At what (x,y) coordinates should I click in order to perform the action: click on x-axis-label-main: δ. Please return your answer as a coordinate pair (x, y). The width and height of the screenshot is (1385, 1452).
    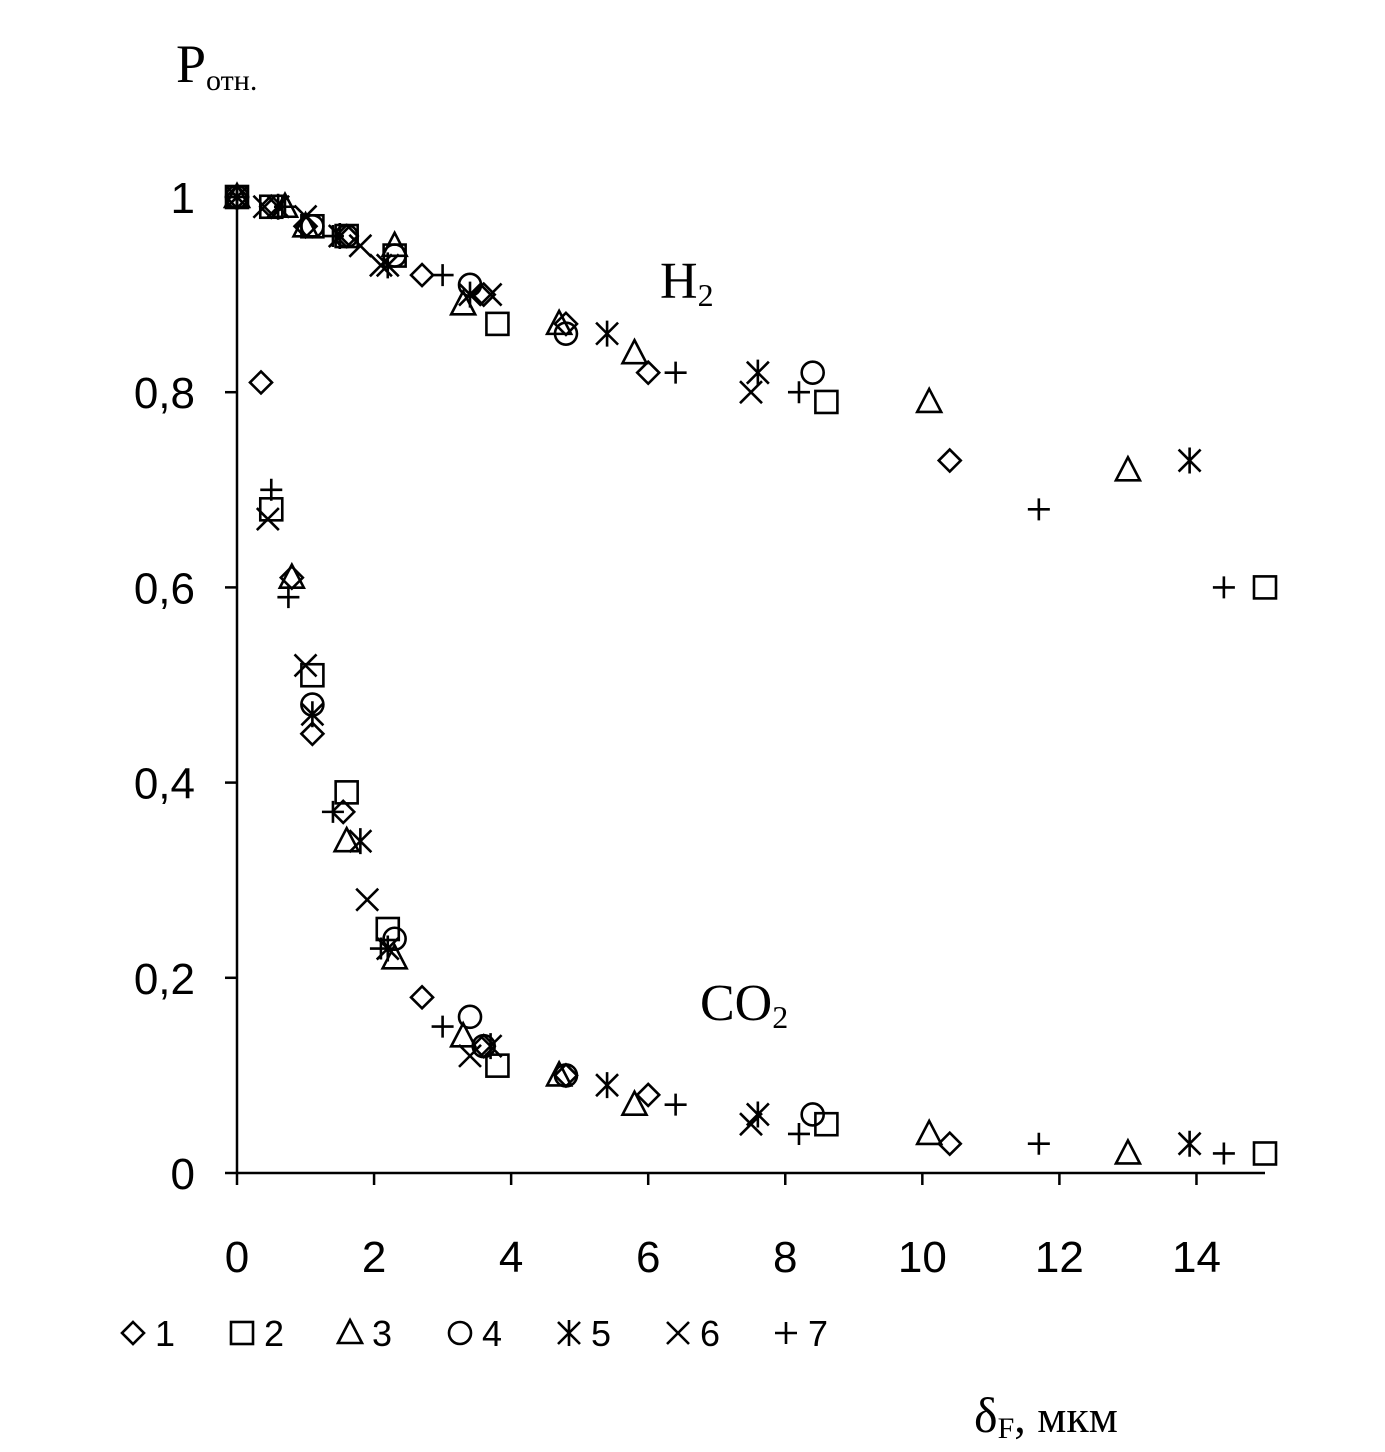
    Looking at the image, I should click on (986, 1415).